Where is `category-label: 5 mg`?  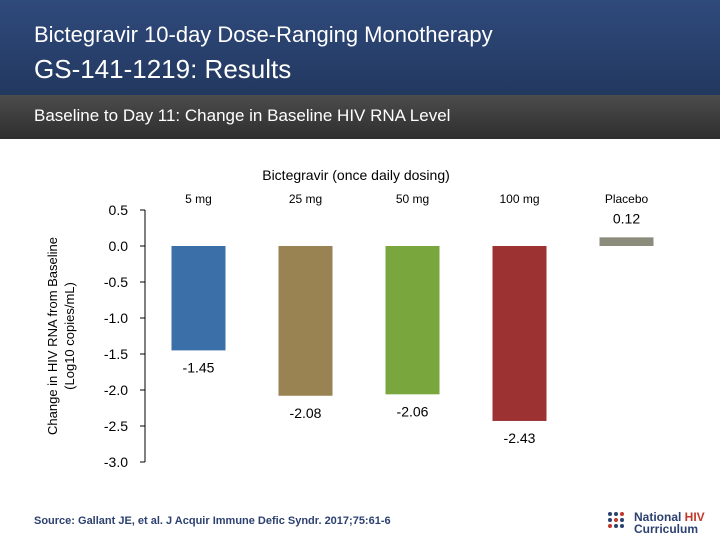
category-label: 5 mg is located at coordinates (198, 199).